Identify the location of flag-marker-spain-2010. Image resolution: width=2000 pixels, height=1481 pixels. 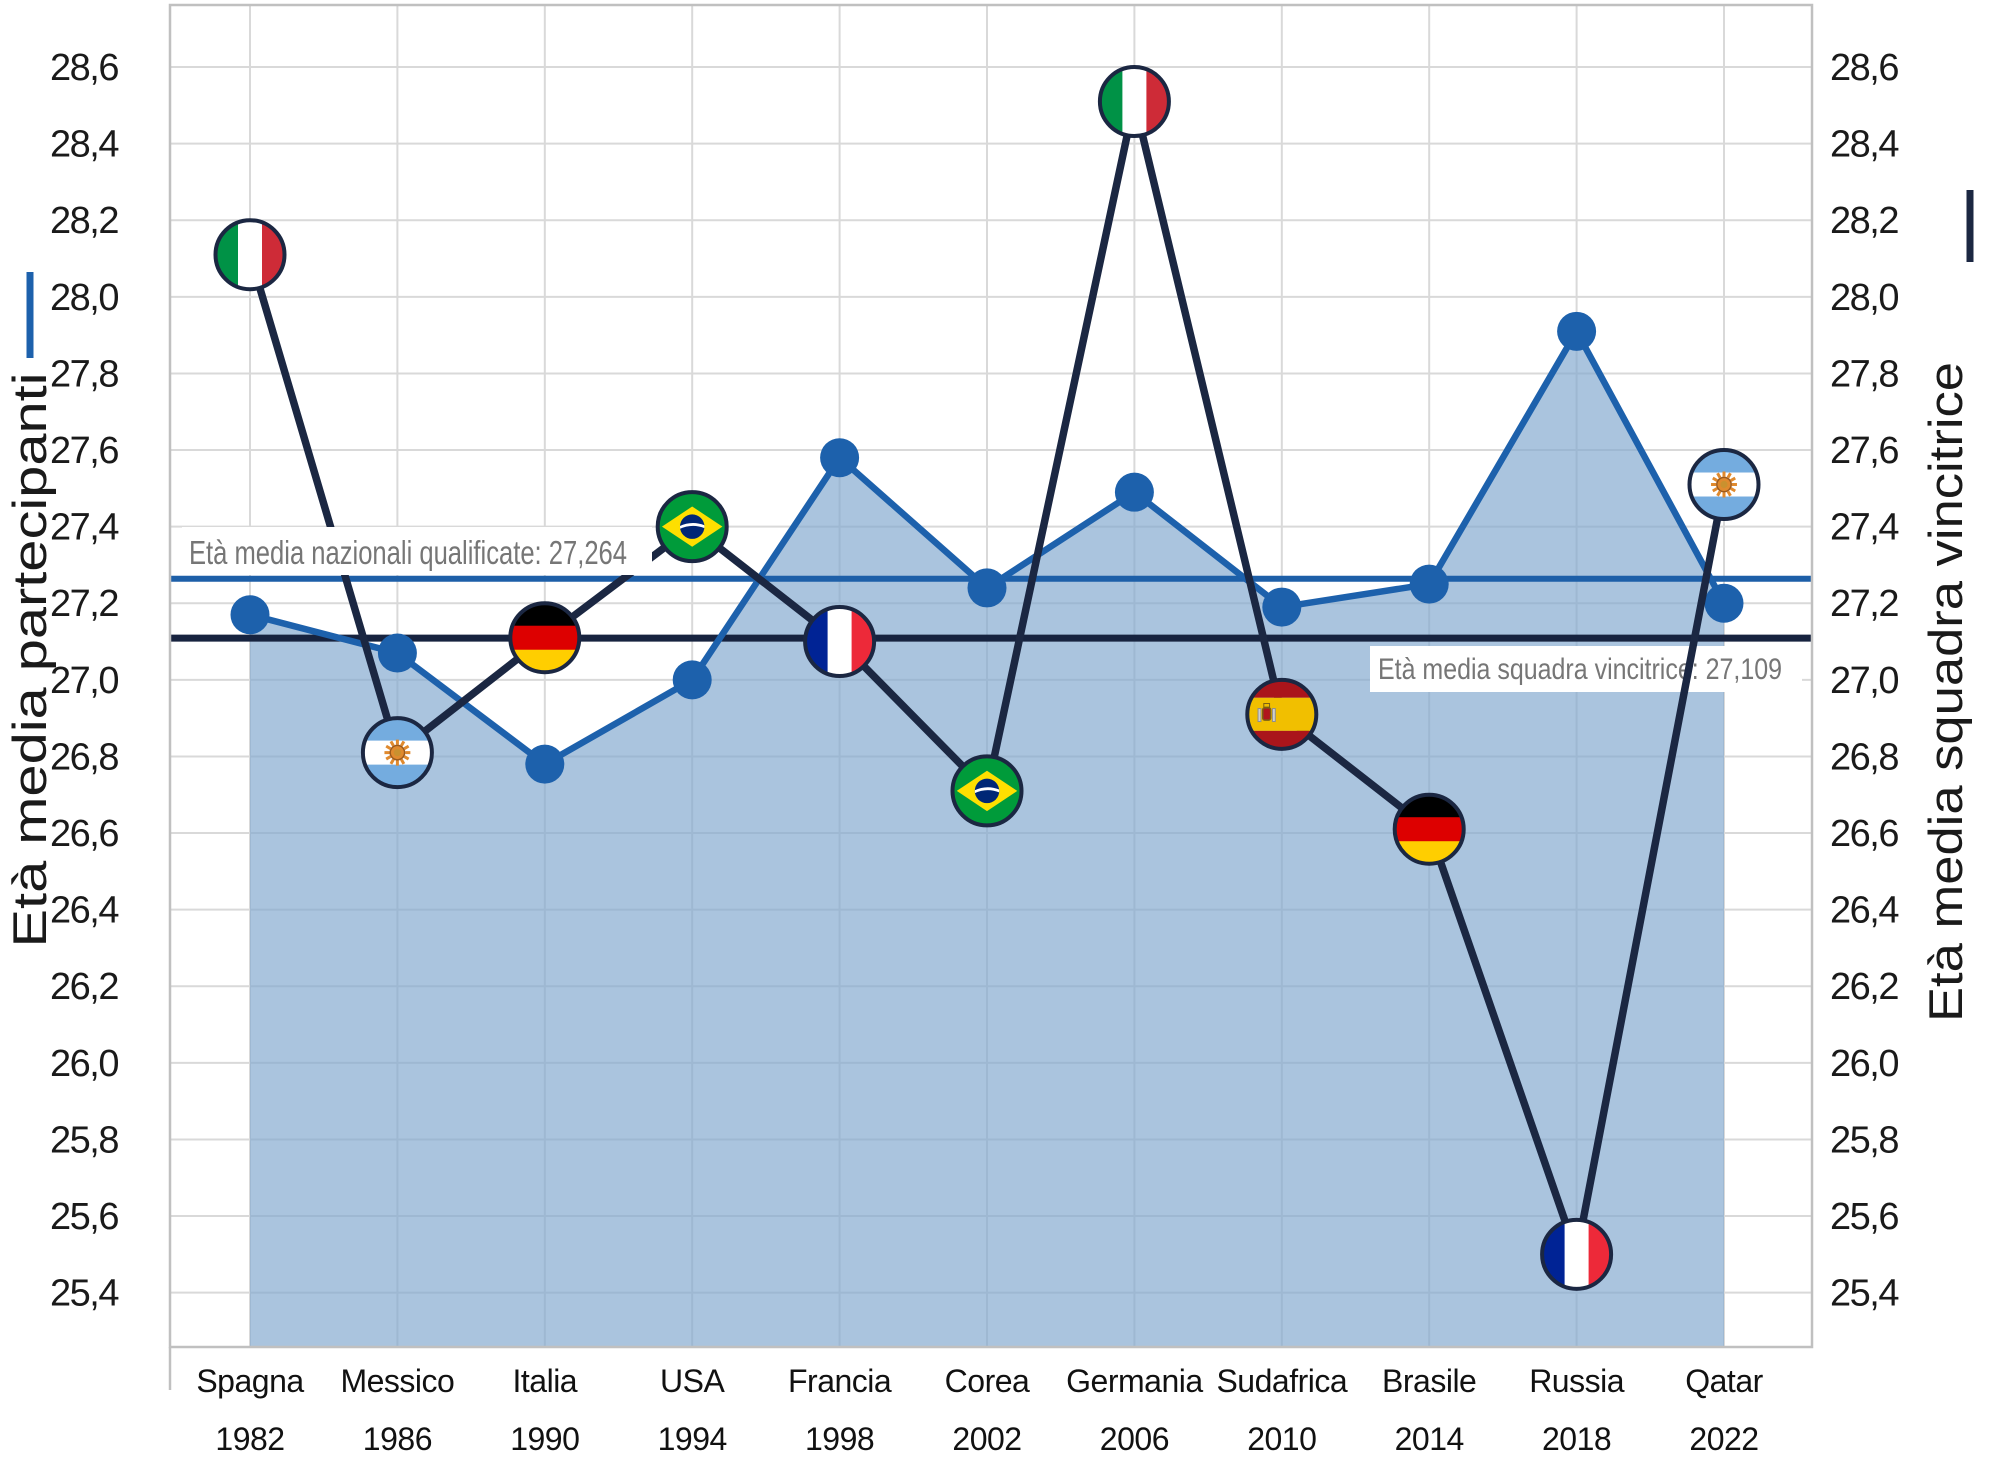
(1282, 714).